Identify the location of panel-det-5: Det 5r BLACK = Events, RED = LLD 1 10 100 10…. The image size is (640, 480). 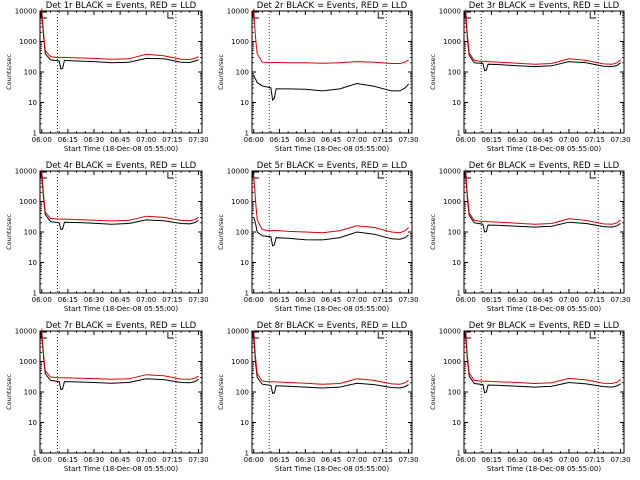
(318, 237).